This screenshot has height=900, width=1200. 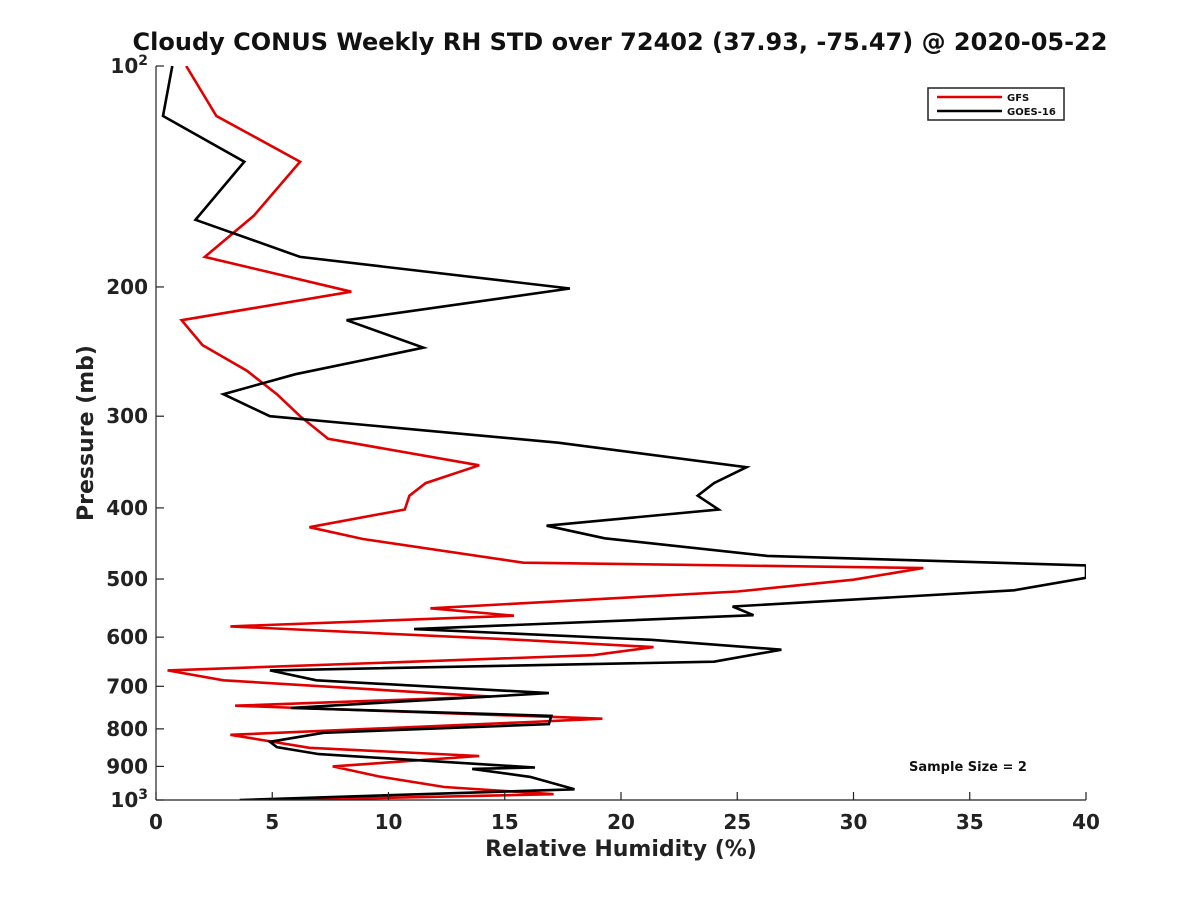 I want to click on x-tick-label: 5, so click(x=272, y=822).